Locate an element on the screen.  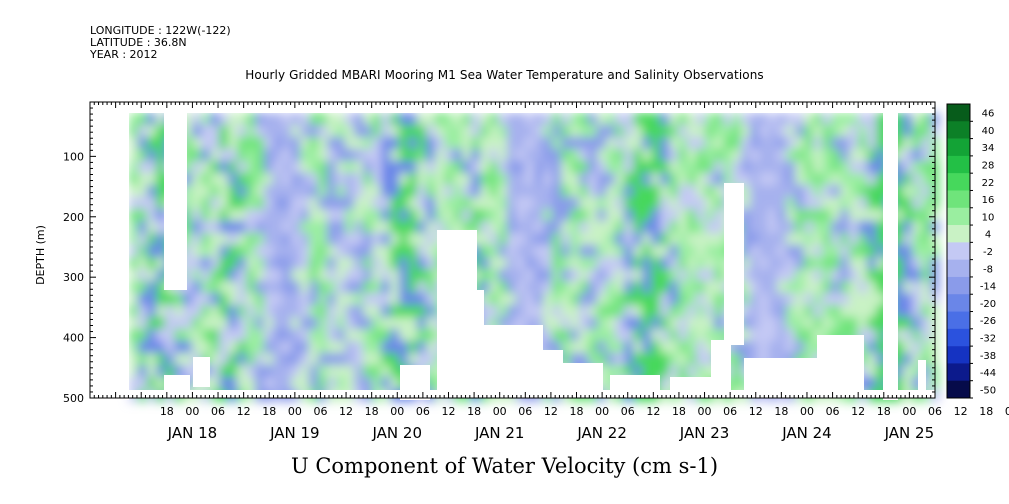
y-tick-label: 500 is located at coordinates (73, 398).